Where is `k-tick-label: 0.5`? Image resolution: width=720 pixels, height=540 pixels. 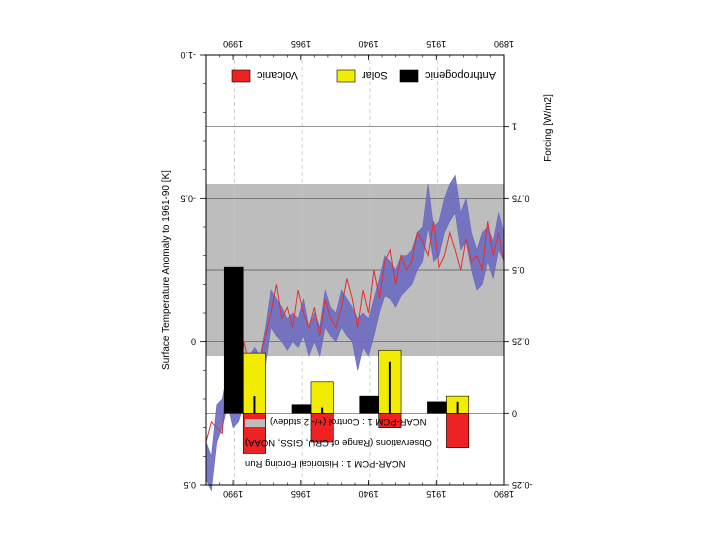
k-tick-label: 0.5 is located at coordinates (189, 485).